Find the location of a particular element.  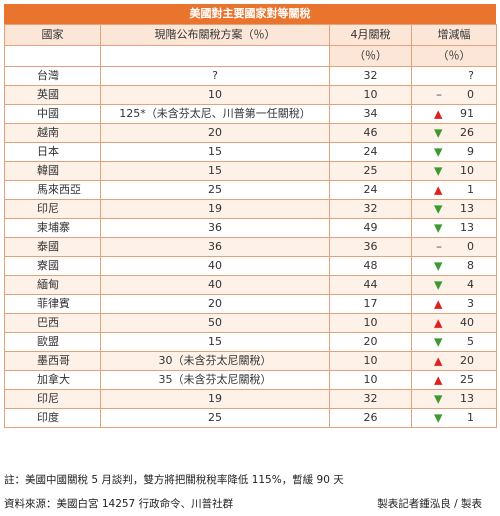

current-tariff-cell: 50 is located at coordinates (215, 323).